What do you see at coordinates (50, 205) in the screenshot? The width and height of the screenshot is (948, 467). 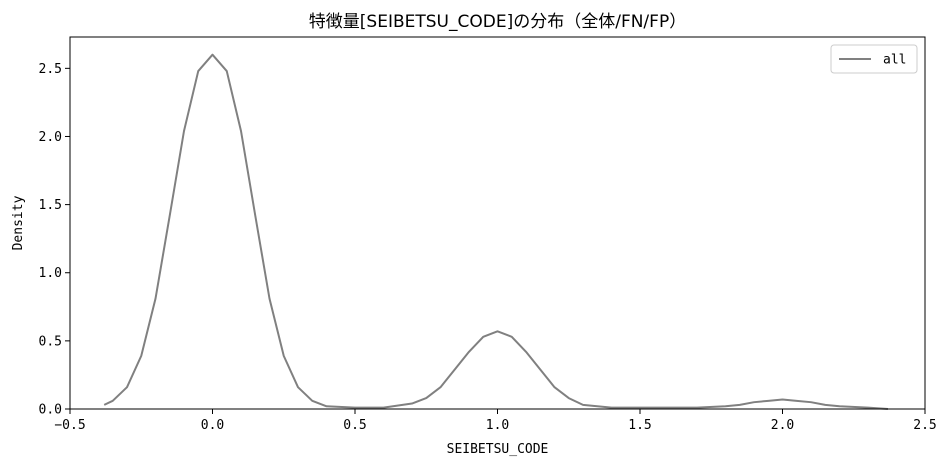 I see `y-tick-label: 1.5` at bounding box center [50, 205].